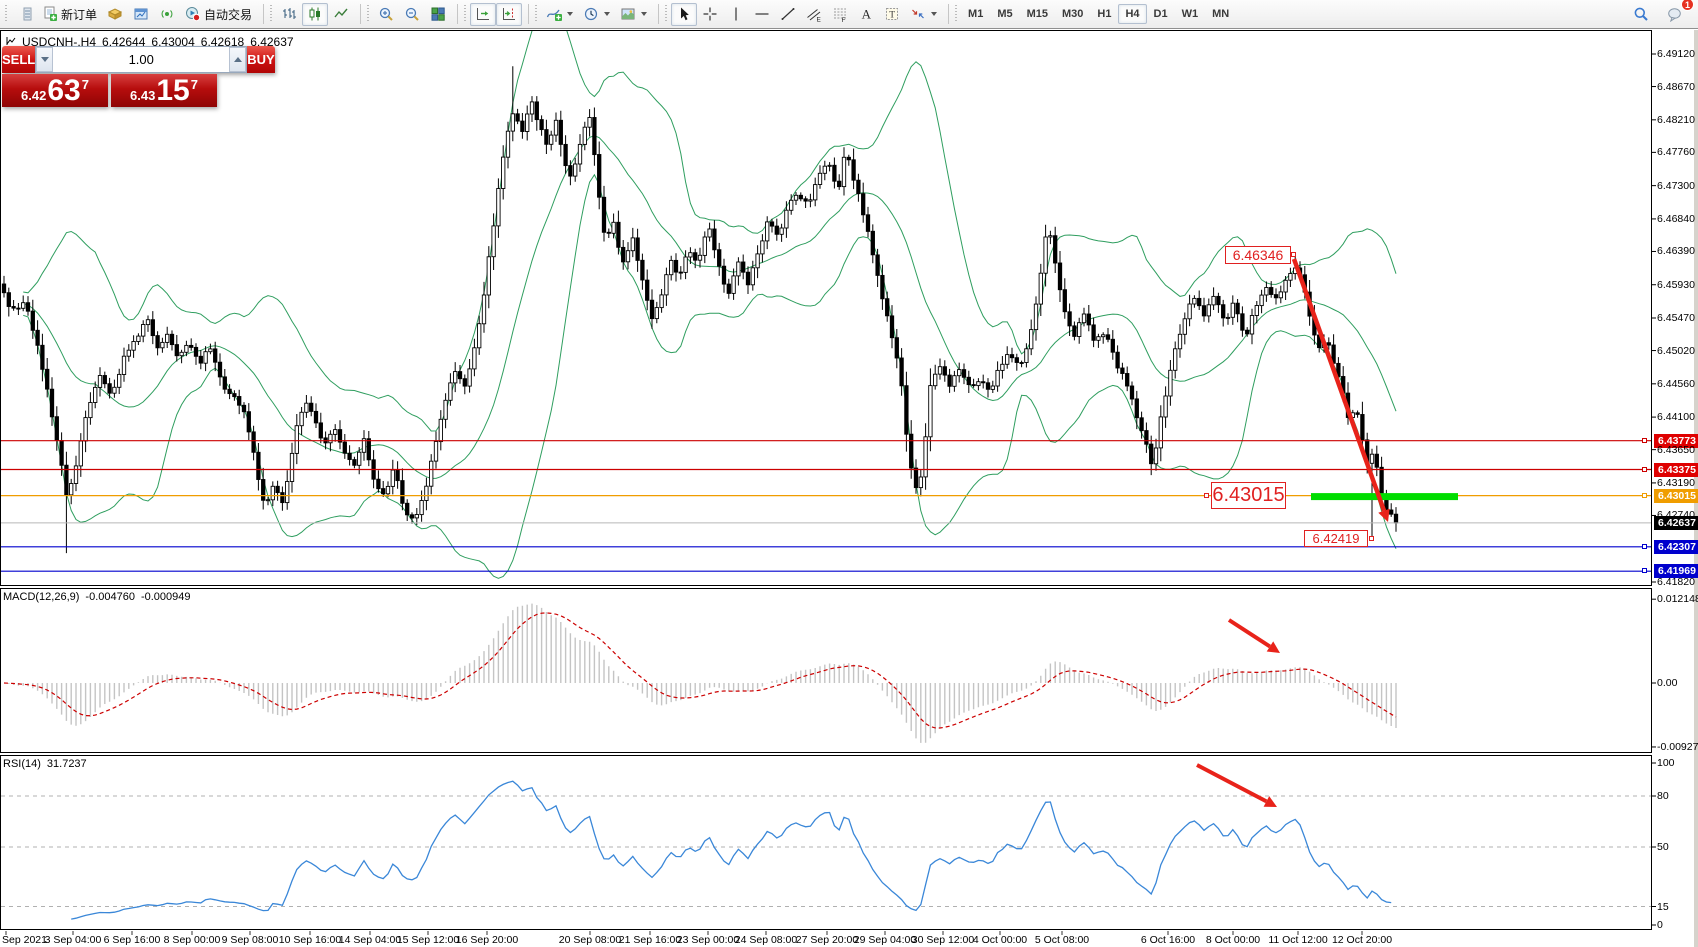 The image size is (1698, 947). What do you see at coordinates (69, 14) in the screenshot?
I see `new-order-button: 新订单` at bounding box center [69, 14].